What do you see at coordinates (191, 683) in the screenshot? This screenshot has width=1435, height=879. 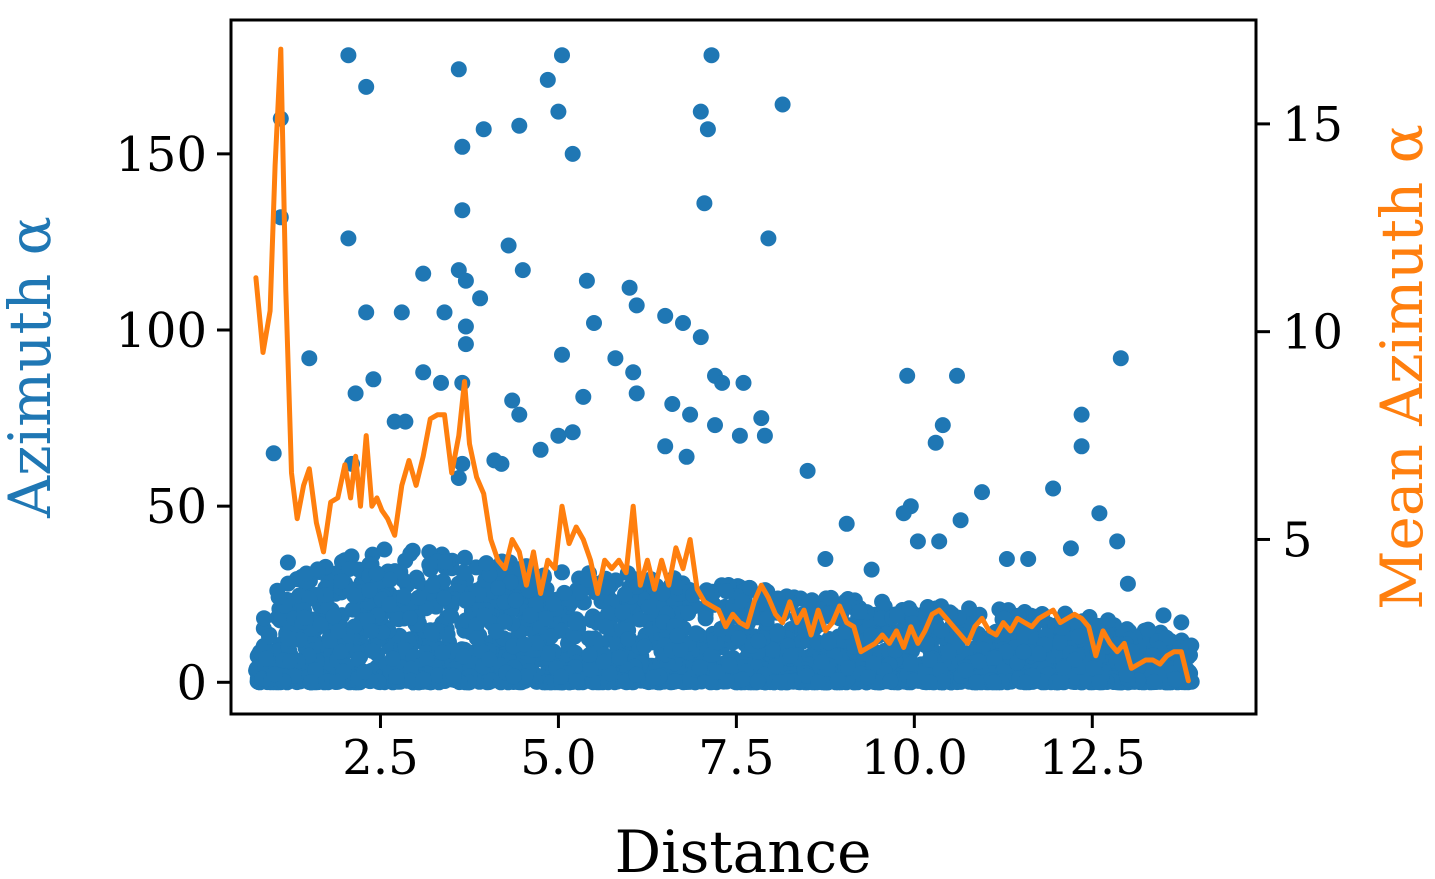 I see `y-left-tick-label: 0` at bounding box center [191, 683].